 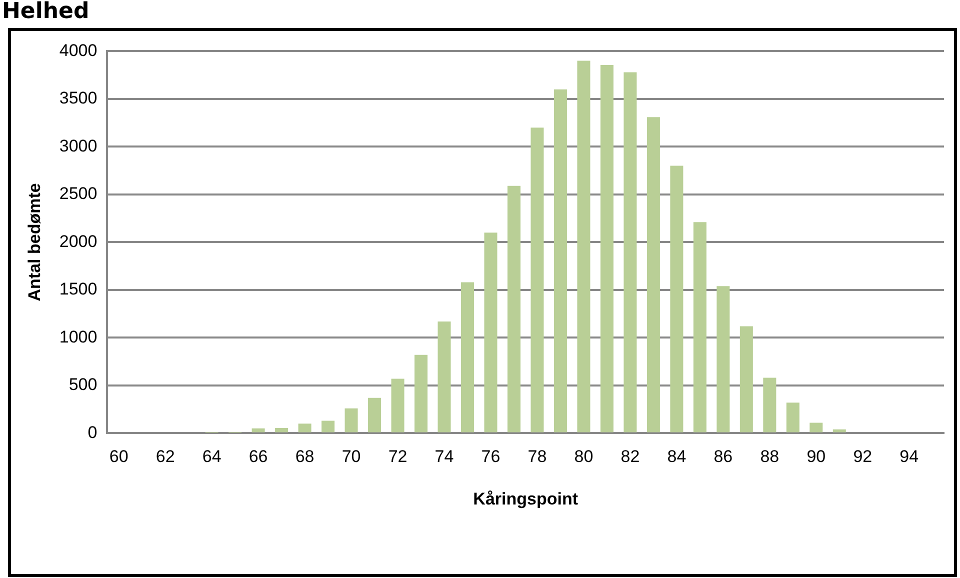 What do you see at coordinates (78, 50) in the screenshot?
I see `y-tick-label: 4000` at bounding box center [78, 50].